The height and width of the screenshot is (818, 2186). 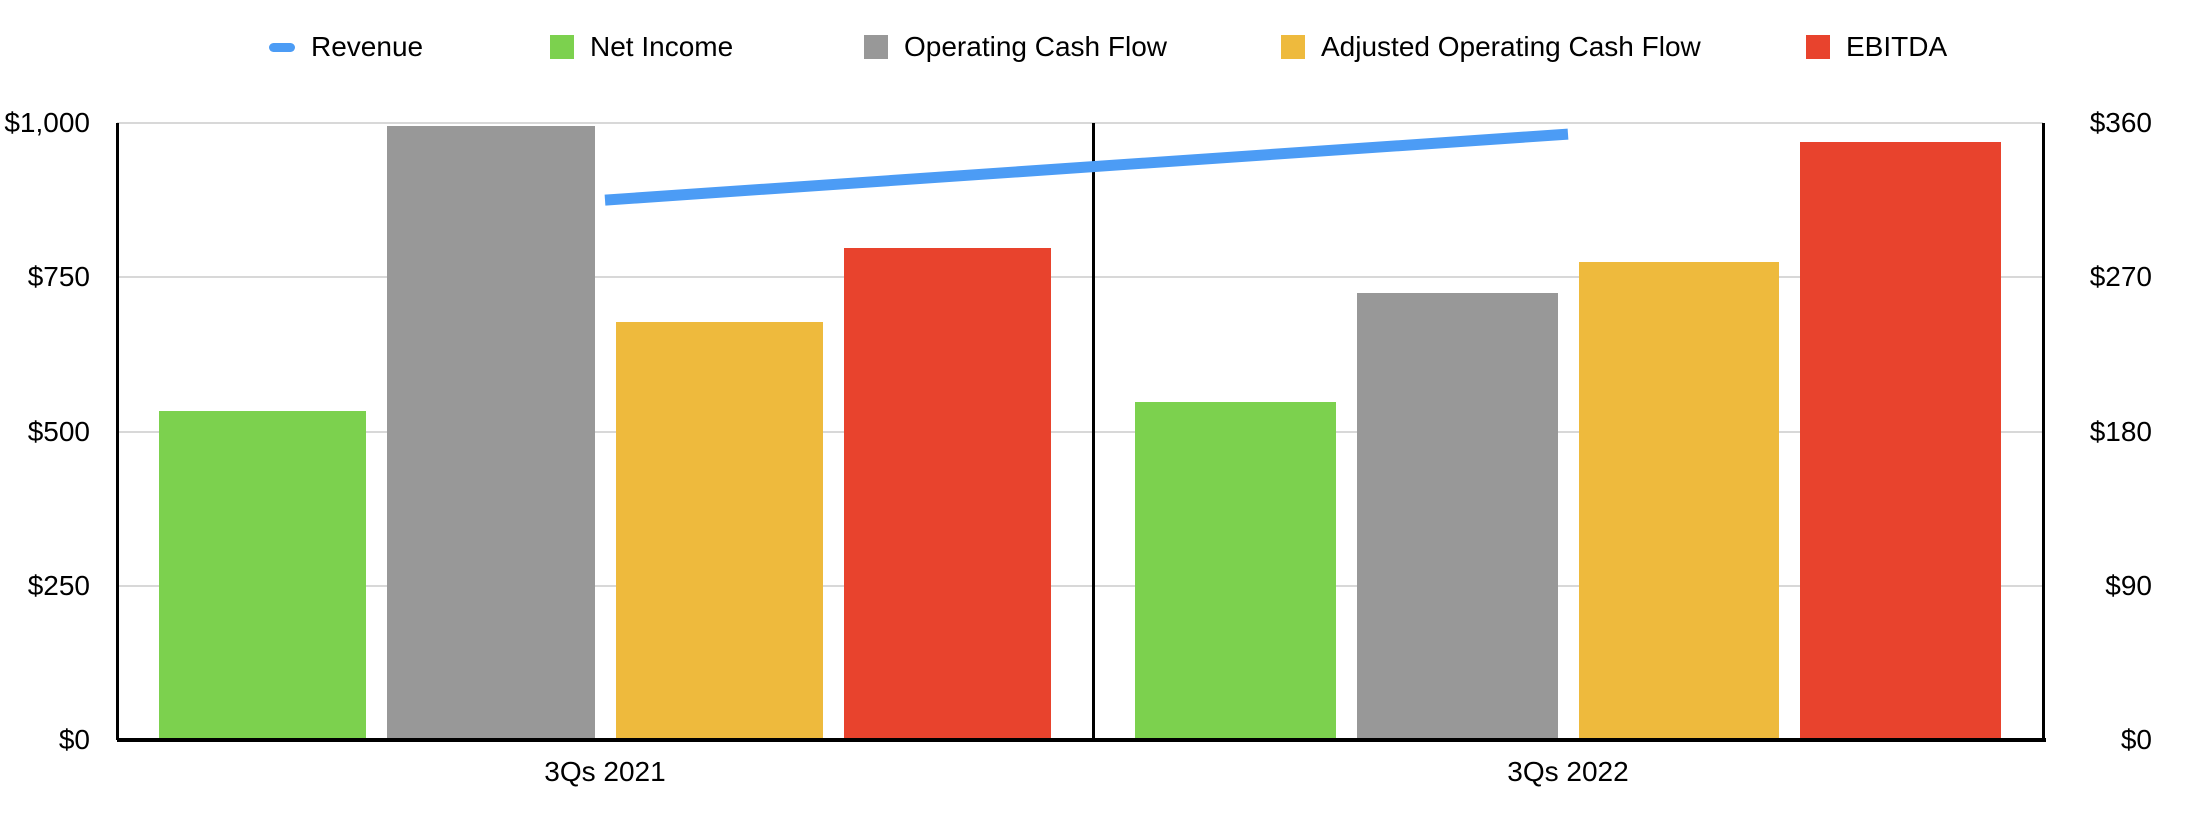 What do you see at coordinates (2120, 277) in the screenshot?
I see `right-axis-tick-270: $270` at bounding box center [2120, 277].